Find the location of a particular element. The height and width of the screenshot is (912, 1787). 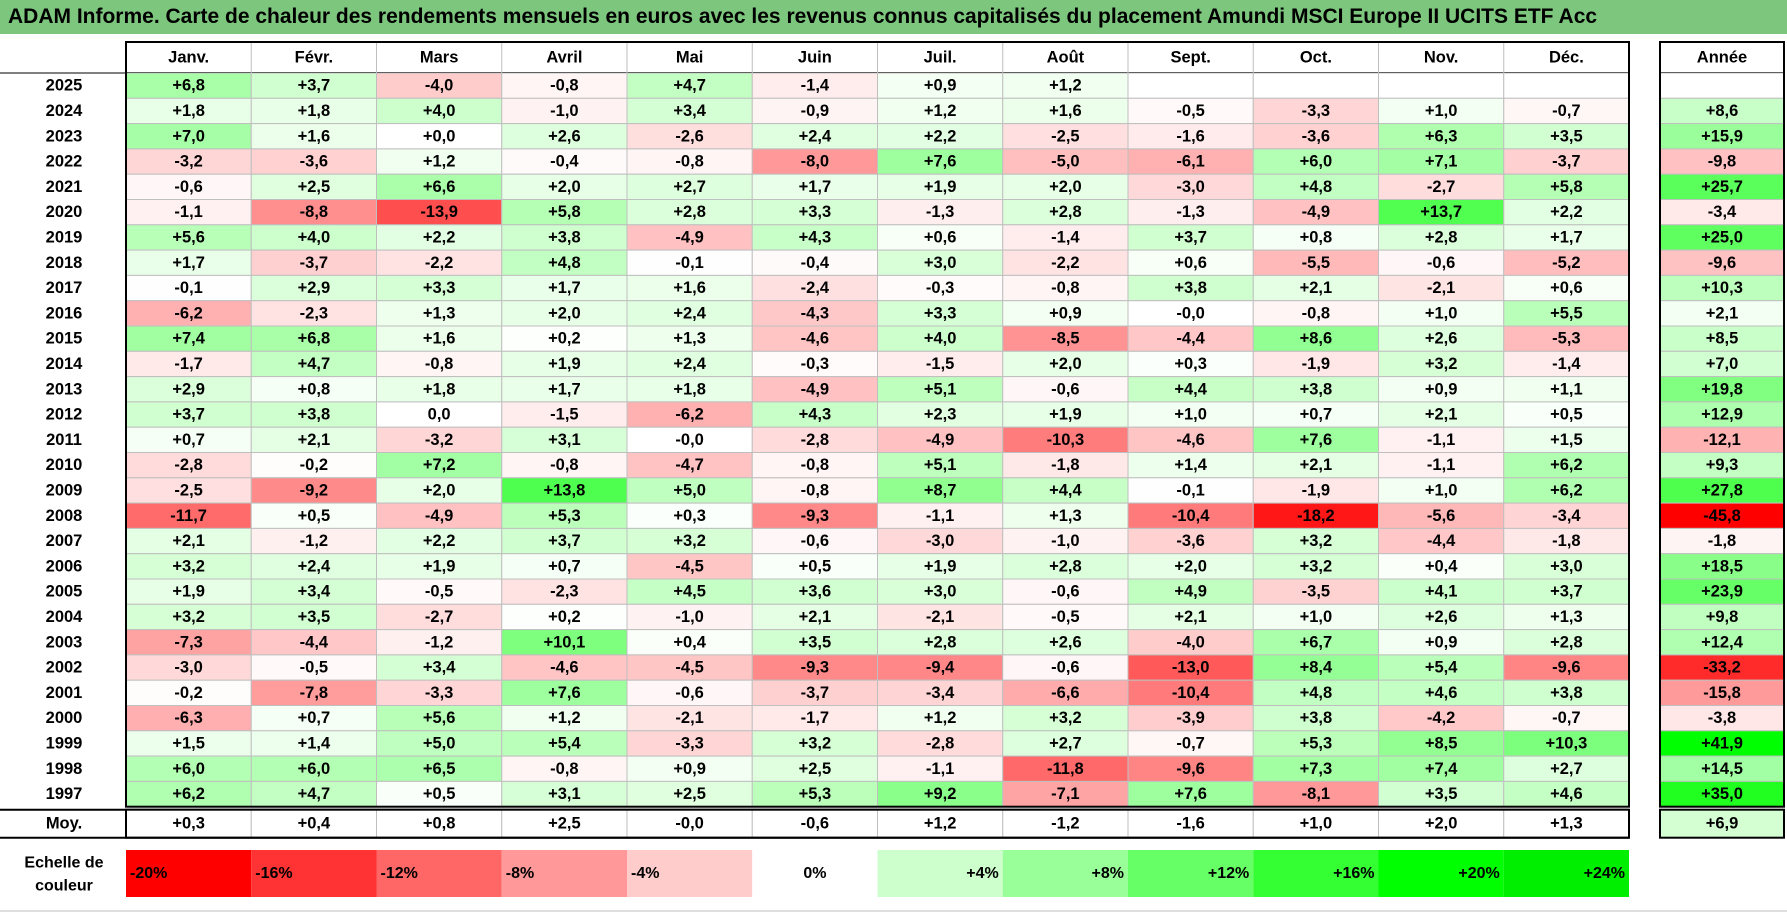

cell-value: -0,7 is located at coordinates (1190, 743).